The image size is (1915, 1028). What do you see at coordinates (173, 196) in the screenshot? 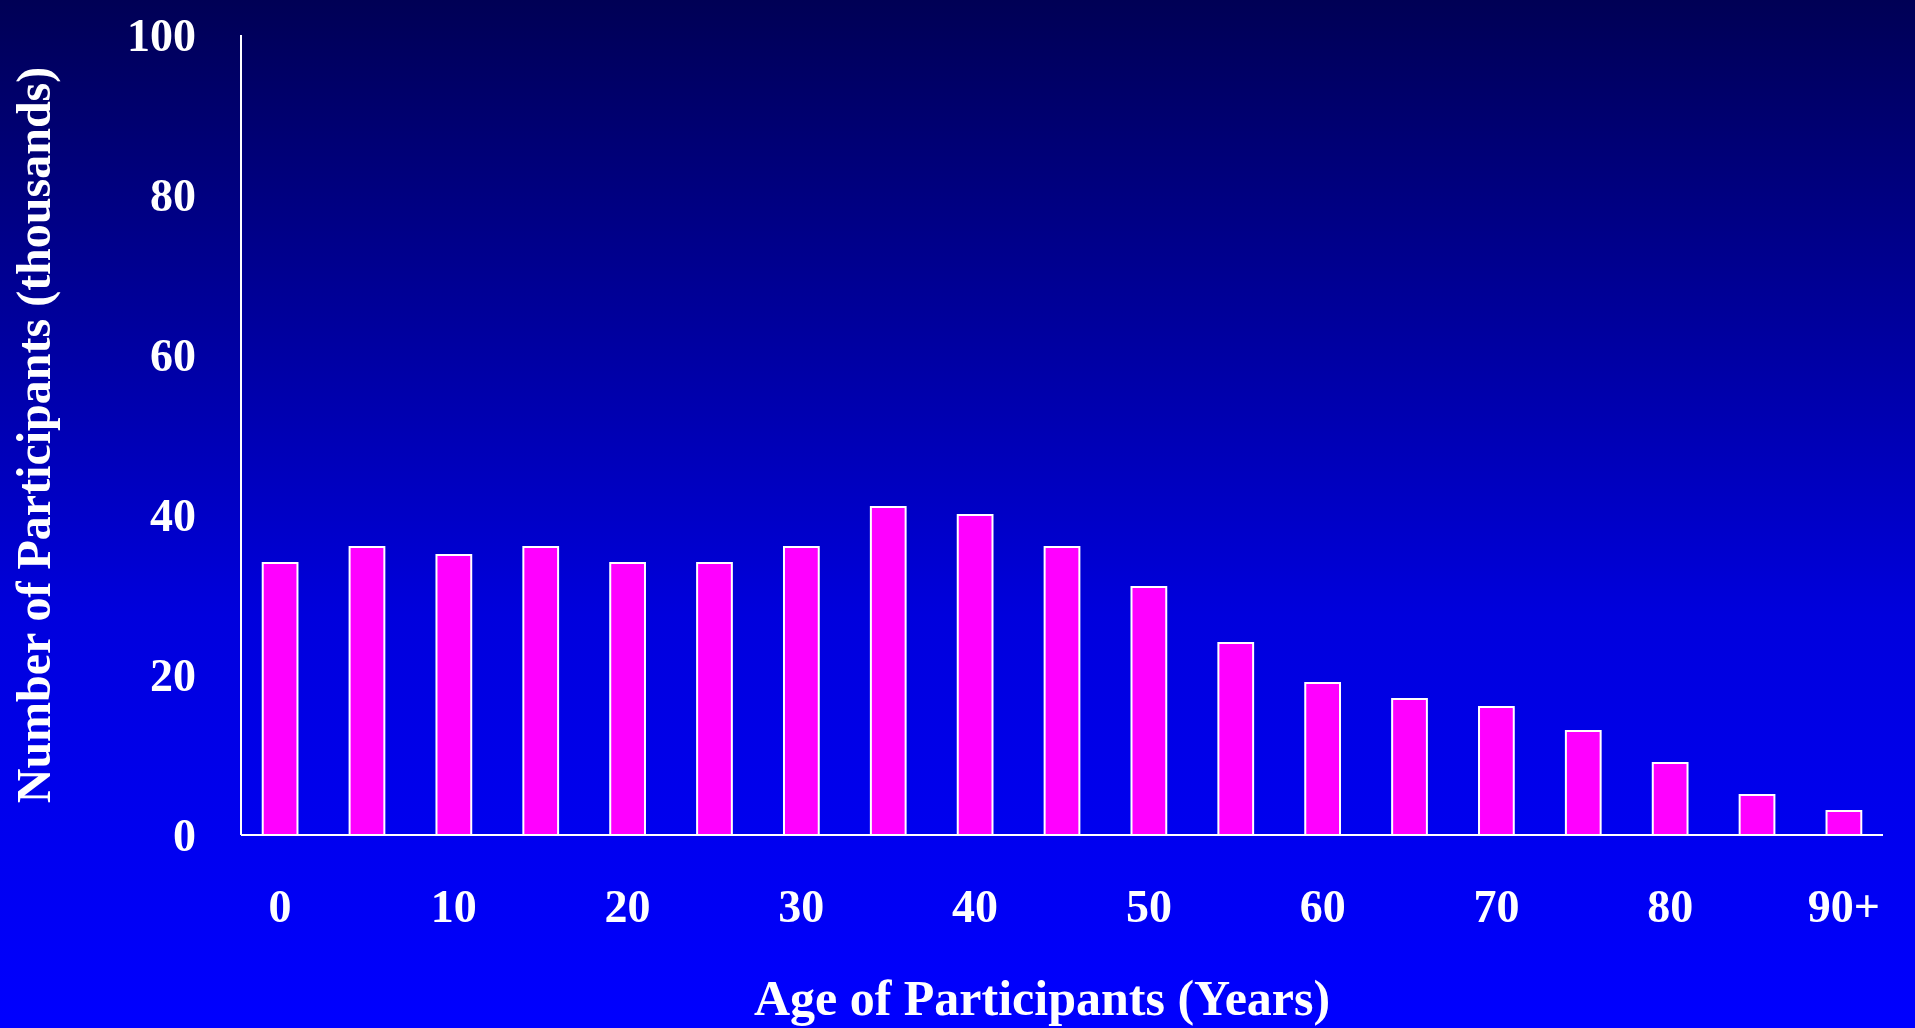
I see `y-tick-label: 80` at bounding box center [173, 196].